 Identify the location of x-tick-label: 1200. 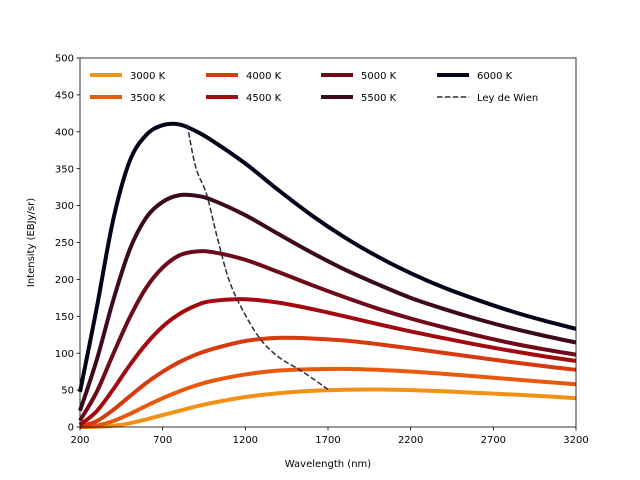
(245, 440).